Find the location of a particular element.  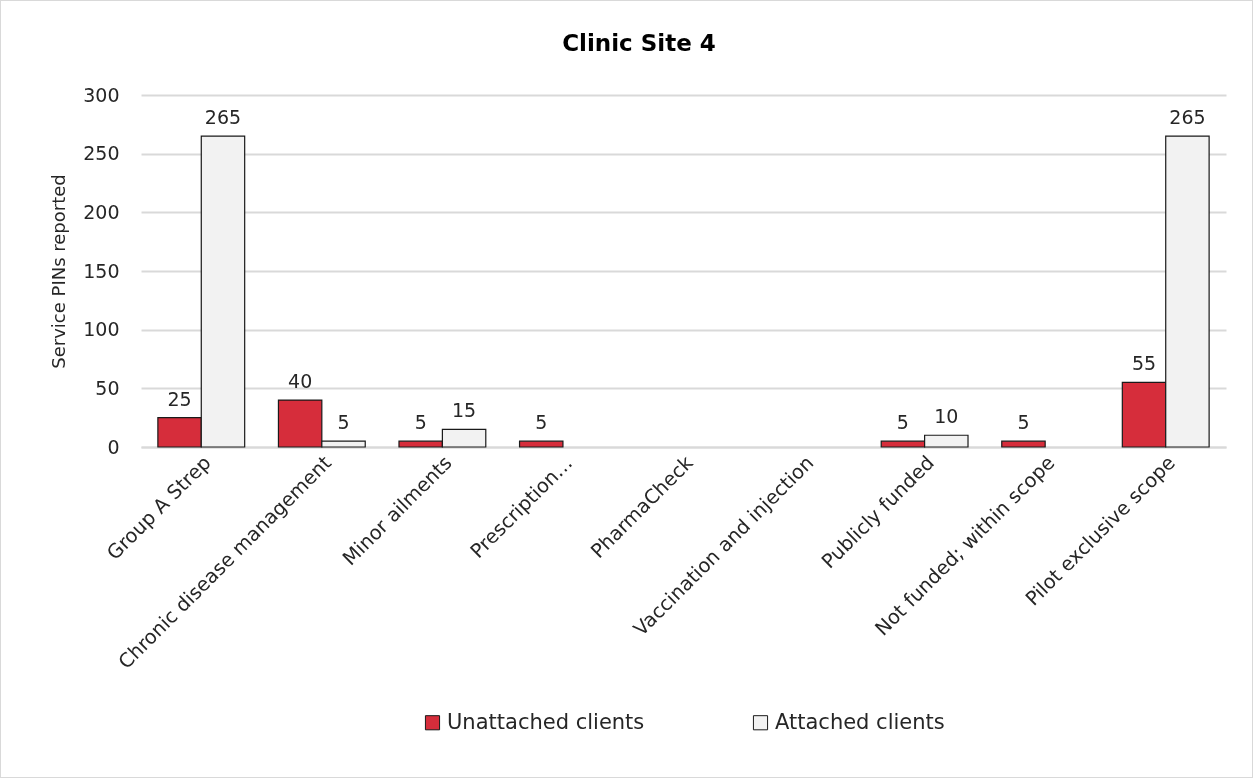

data-label: 10 is located at coordinates (946, 416).